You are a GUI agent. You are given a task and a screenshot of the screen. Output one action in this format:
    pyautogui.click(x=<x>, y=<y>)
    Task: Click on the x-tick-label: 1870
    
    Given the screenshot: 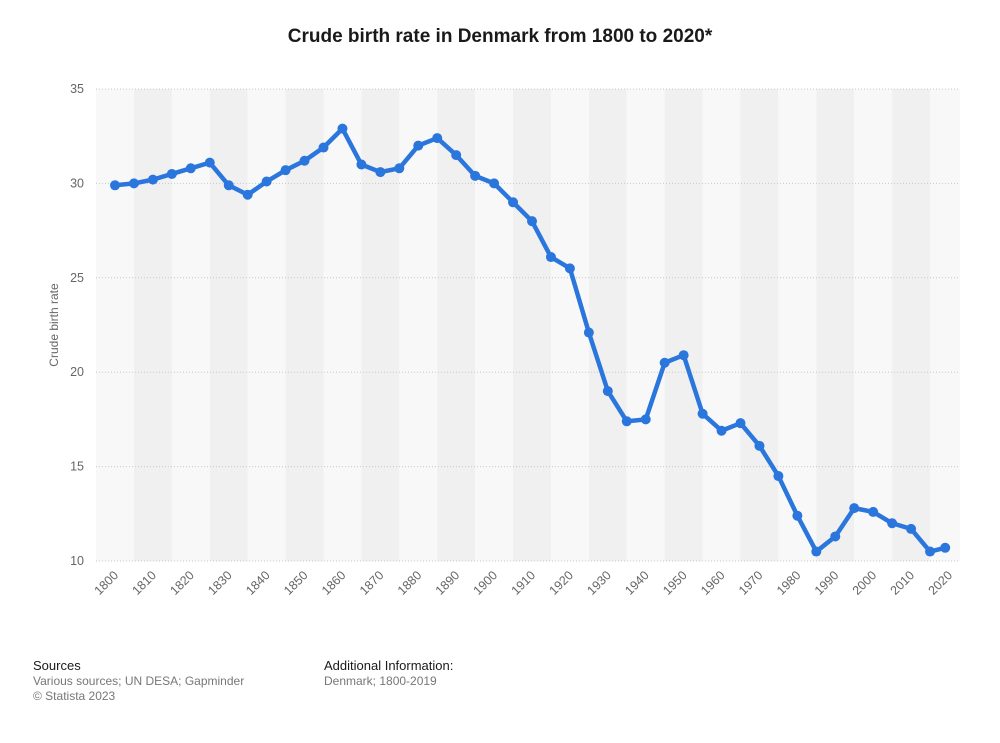 What is the action you would take?
    pyautogui.click(x=372, y=583)
    